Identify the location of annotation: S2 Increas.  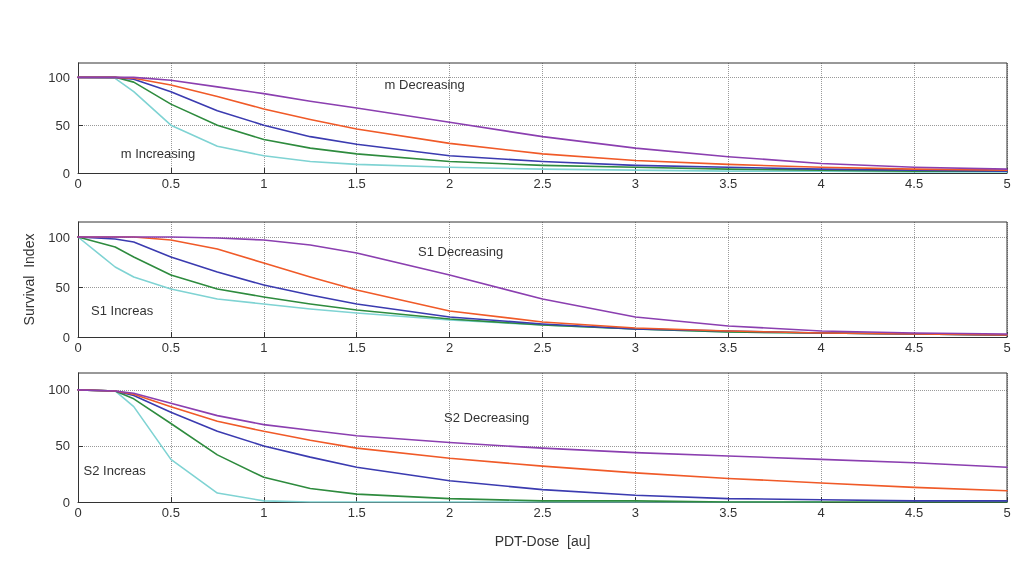
(115, 471).